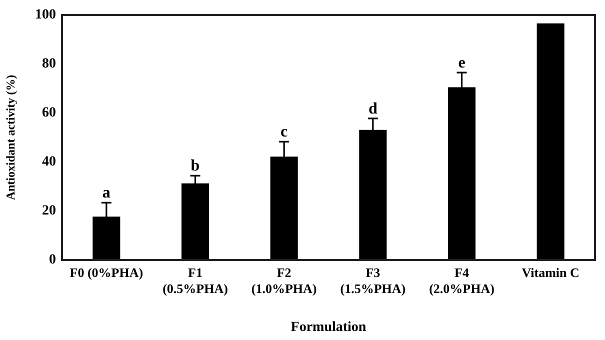 The image size is (605, 340). Describe the element at coordinates (284, 132) in the screenshot. I see `annotation: c` at that location.